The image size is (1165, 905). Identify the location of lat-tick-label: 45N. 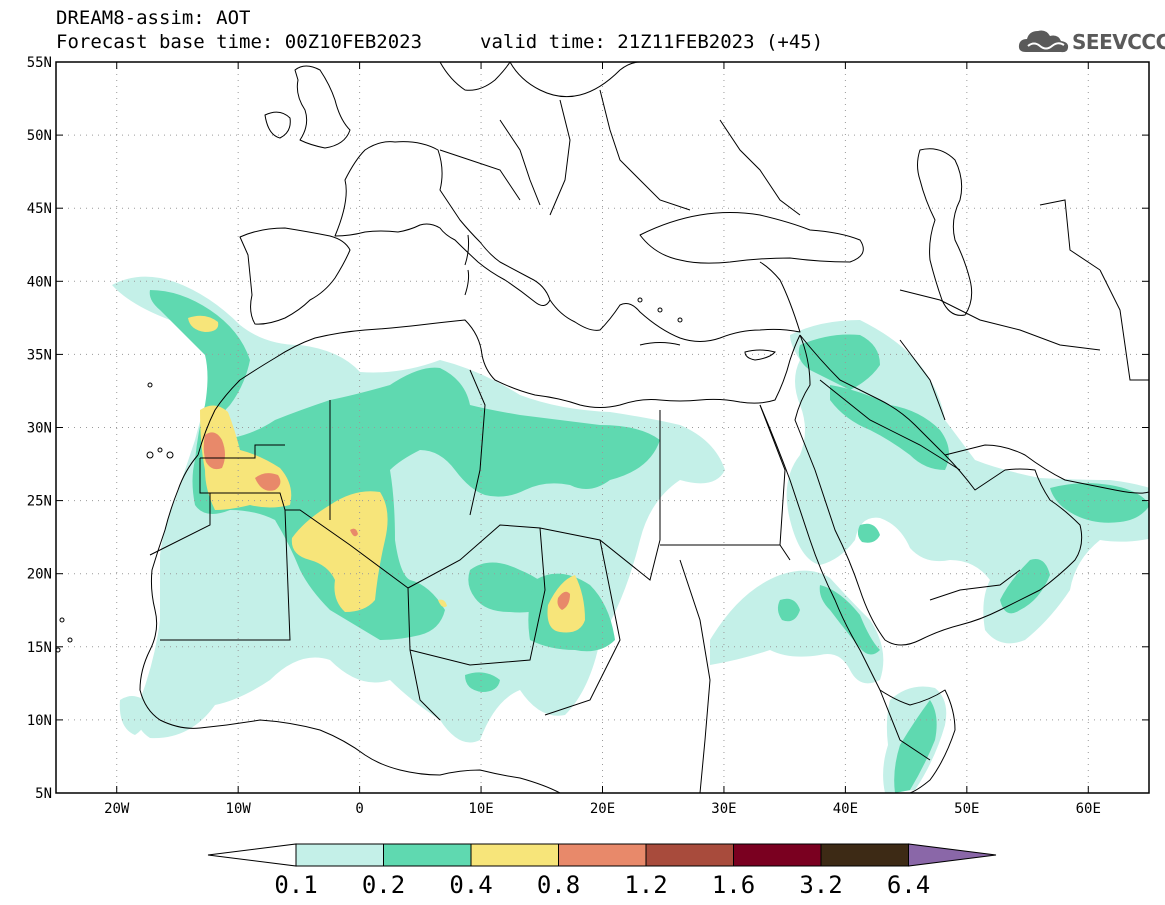
(39, 209).